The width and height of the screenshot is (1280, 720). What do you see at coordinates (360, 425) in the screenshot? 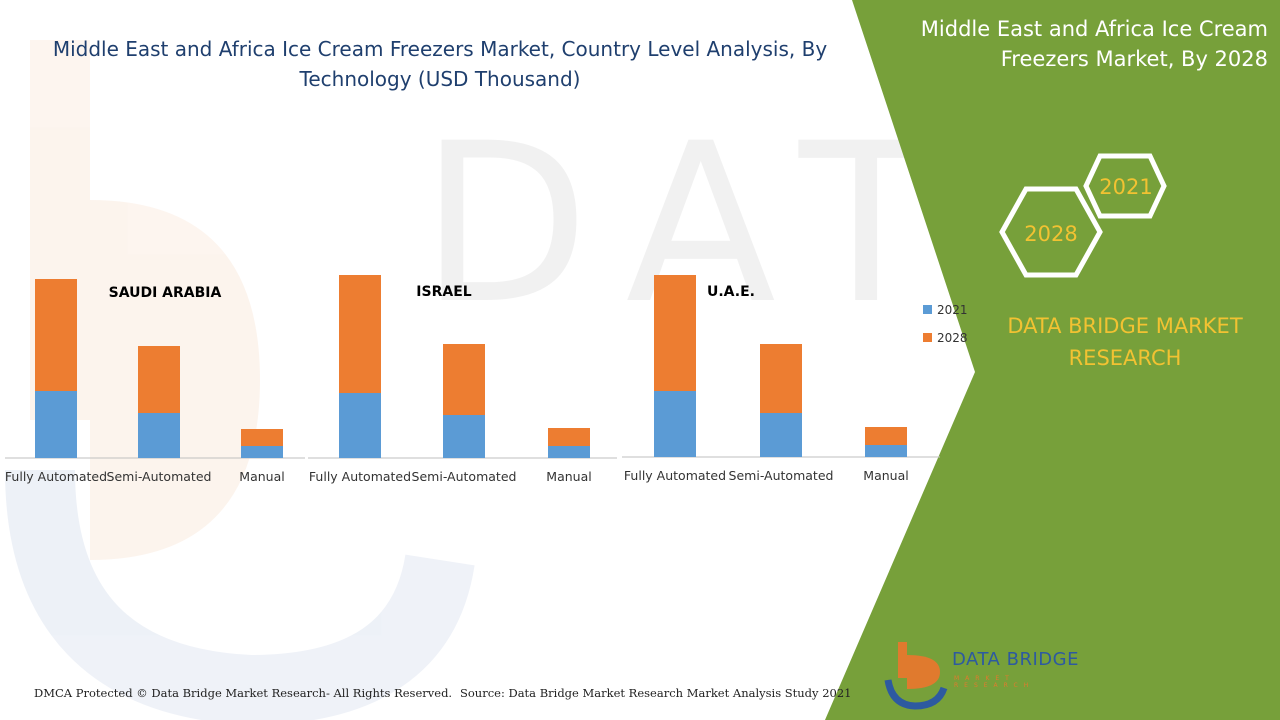
I see `bar-israel-fully-automated-2021` at bounding box center [360, 425].